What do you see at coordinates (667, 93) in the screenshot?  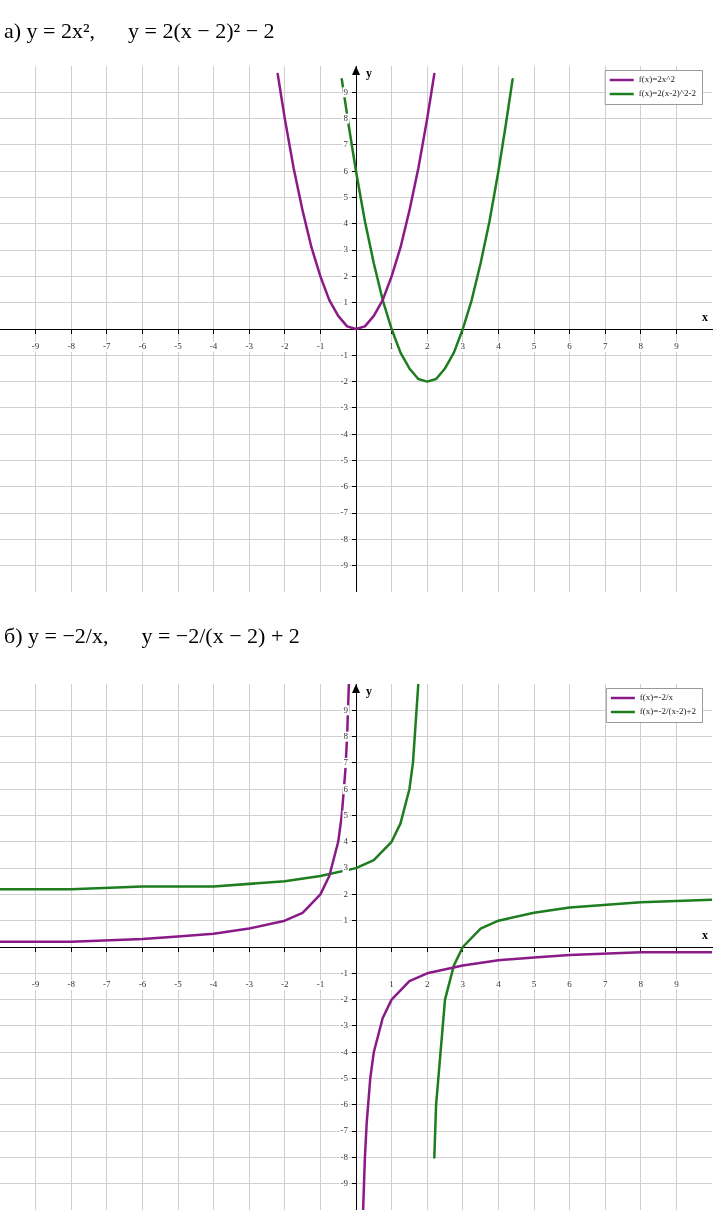 I see `legend-label: f(x)=2(x-2)^2-2` at bounding box center [667, 93].